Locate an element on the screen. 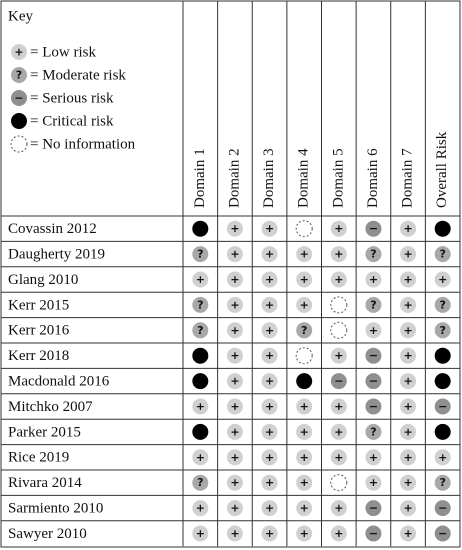 The image size is (462, 550). study-name: Sawyer 2010 is located at coordinates (47, 534).